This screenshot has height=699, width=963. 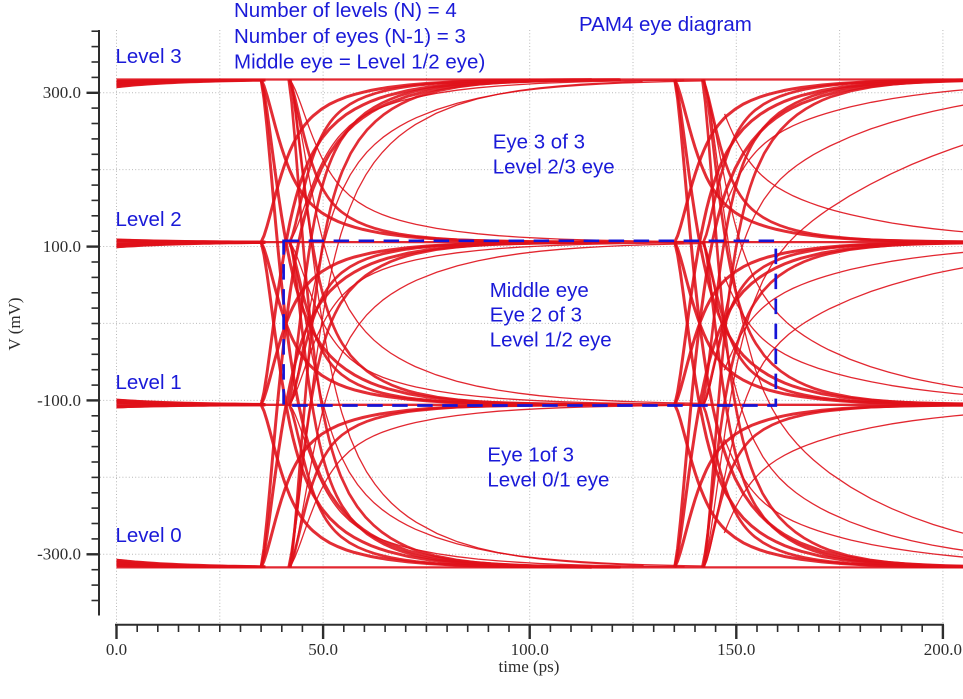 I want to click on svg-text: Level 2/3 eye, so click(x=554, y=167).